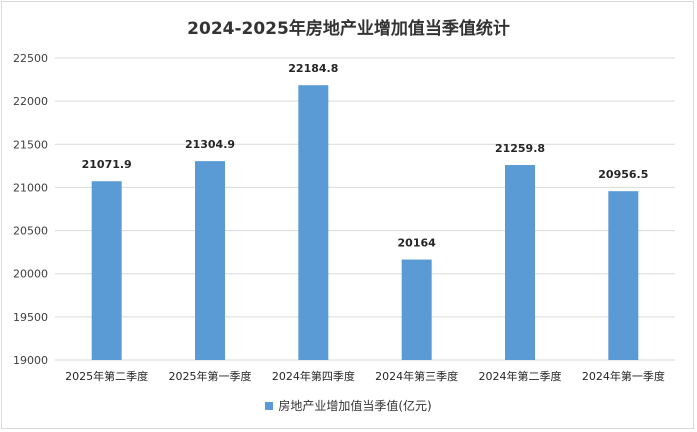  I want to click on data-label: 20956.5, so click(623, 174).